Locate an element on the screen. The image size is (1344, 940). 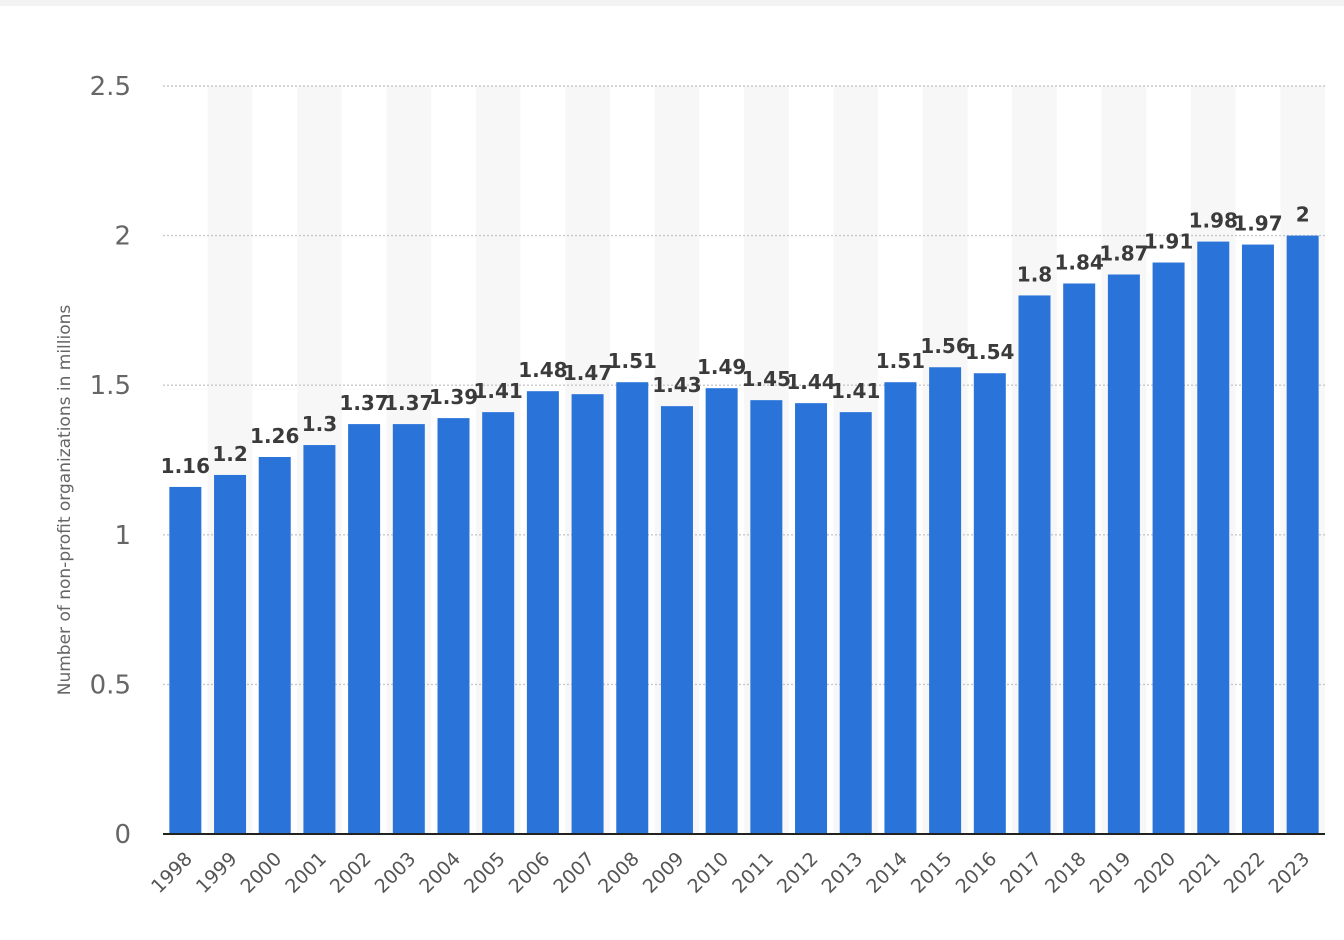
x-tick-label-2009: 2009 is located at coordinates (664, 873).